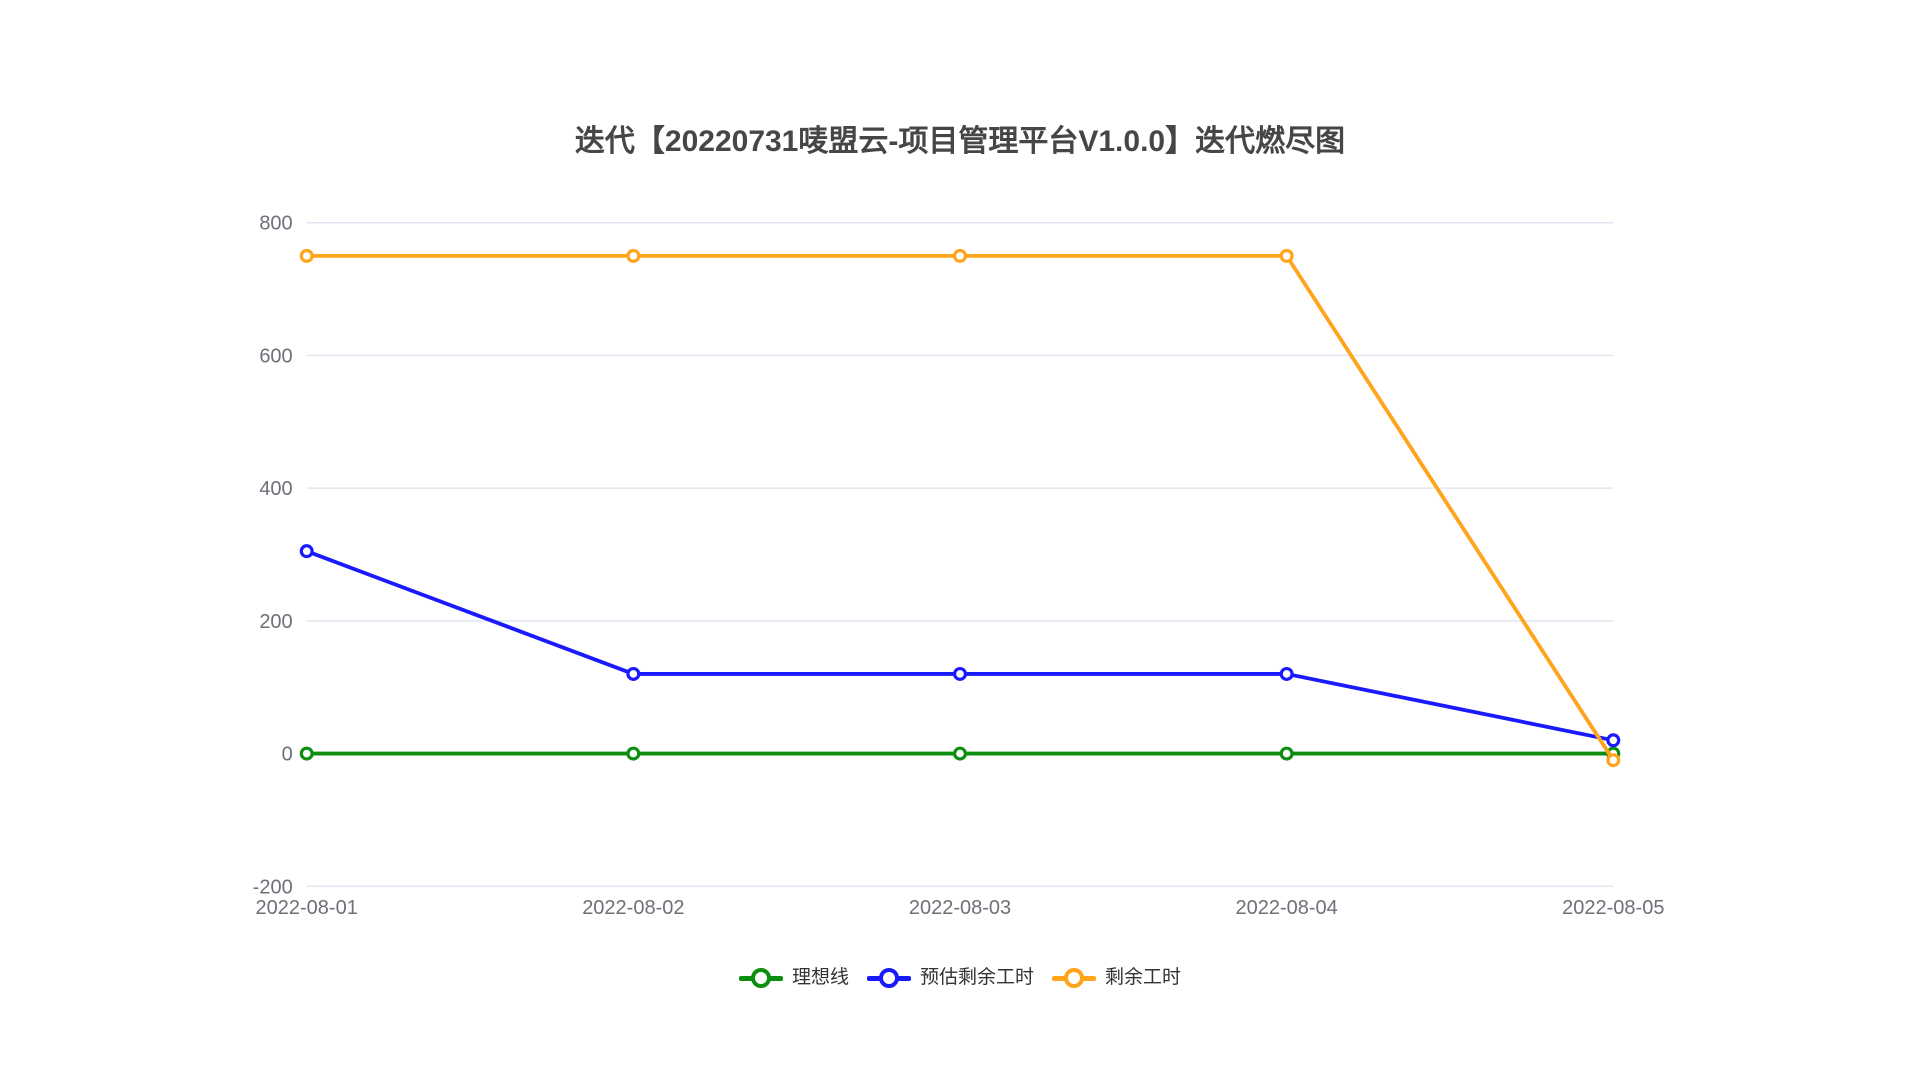 The height and width of the screenshot is (1080, 1920). What do you see at coordinates (306, 551) in the screenshot?
I see `data-point-预估剩余工时-2022-08-01` at bounding box center [306, 551].